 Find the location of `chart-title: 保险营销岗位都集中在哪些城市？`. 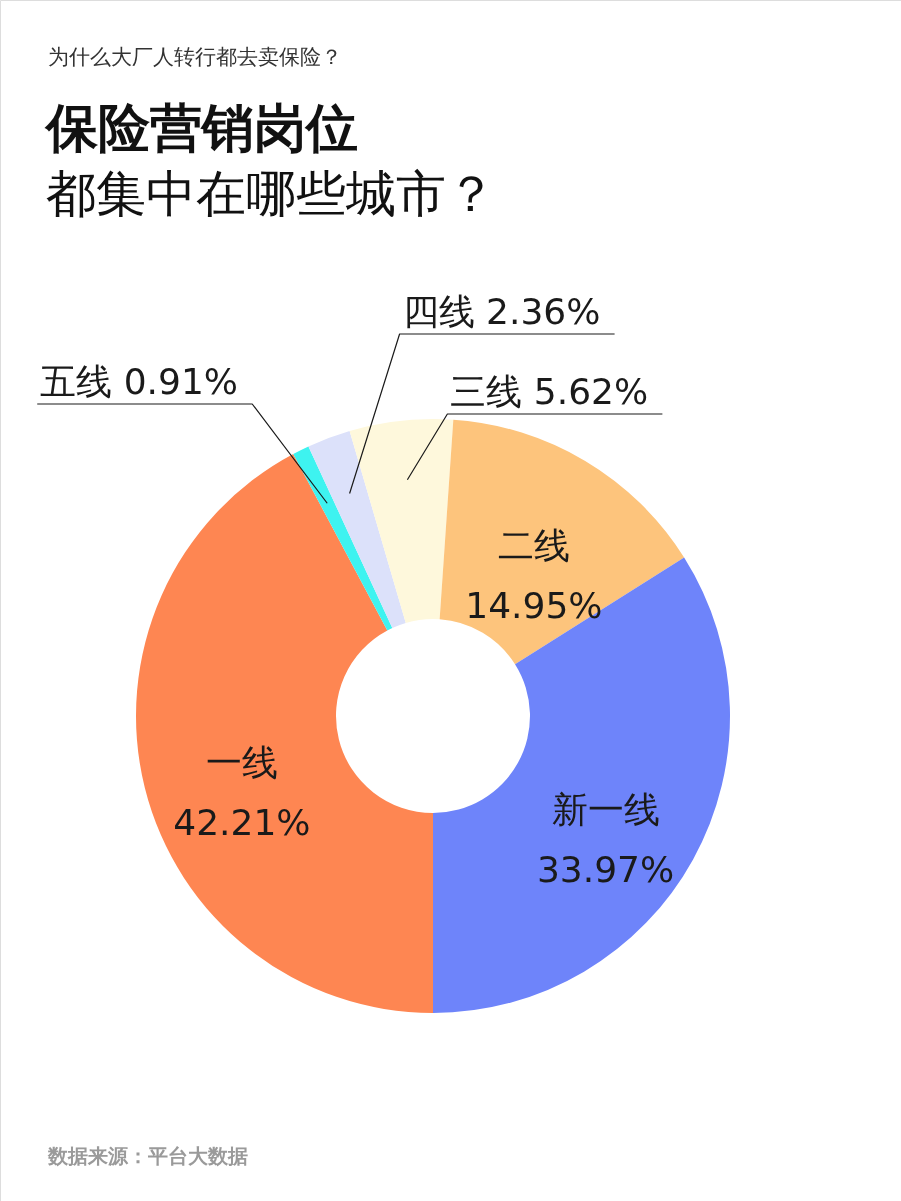

chart-title: 保险营销岗位都集中在哪些城市？ is located at coordinates (270, 160).